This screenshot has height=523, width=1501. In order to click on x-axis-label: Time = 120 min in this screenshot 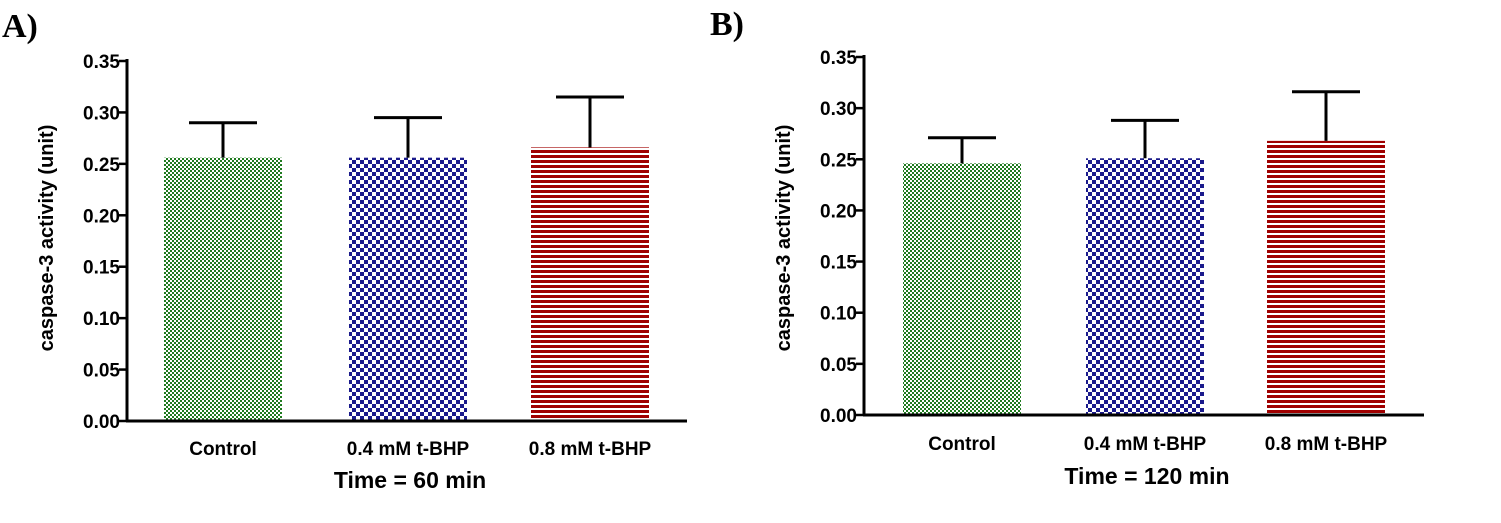, I will do `click(1146, 476)`.